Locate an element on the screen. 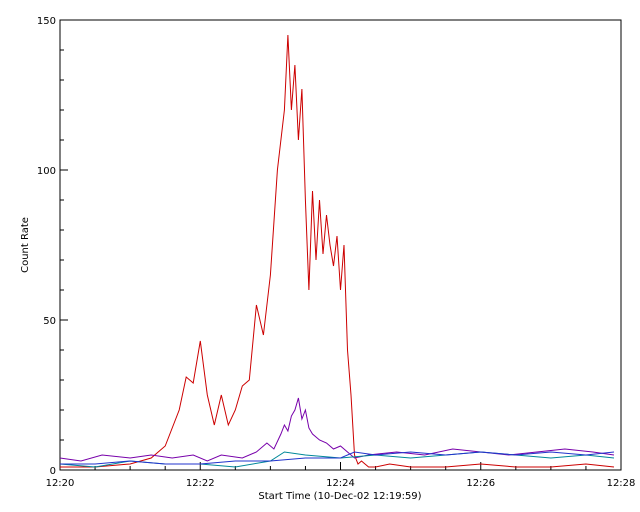 The width and height of the screenshot is (640, 512). y-axis-ticks: 0 50 100 150 is located at coordinates (52, 246).